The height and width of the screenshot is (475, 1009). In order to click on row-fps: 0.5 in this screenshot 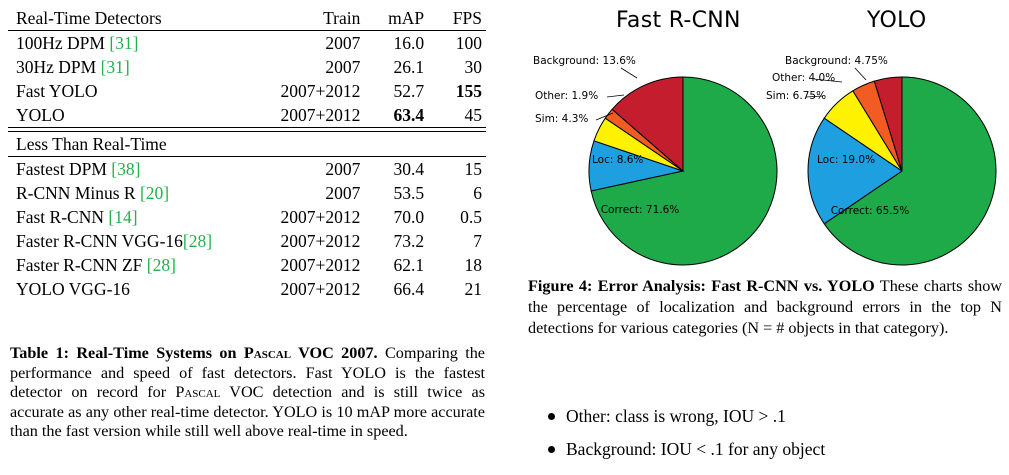, I will do `click(471, 217)`.